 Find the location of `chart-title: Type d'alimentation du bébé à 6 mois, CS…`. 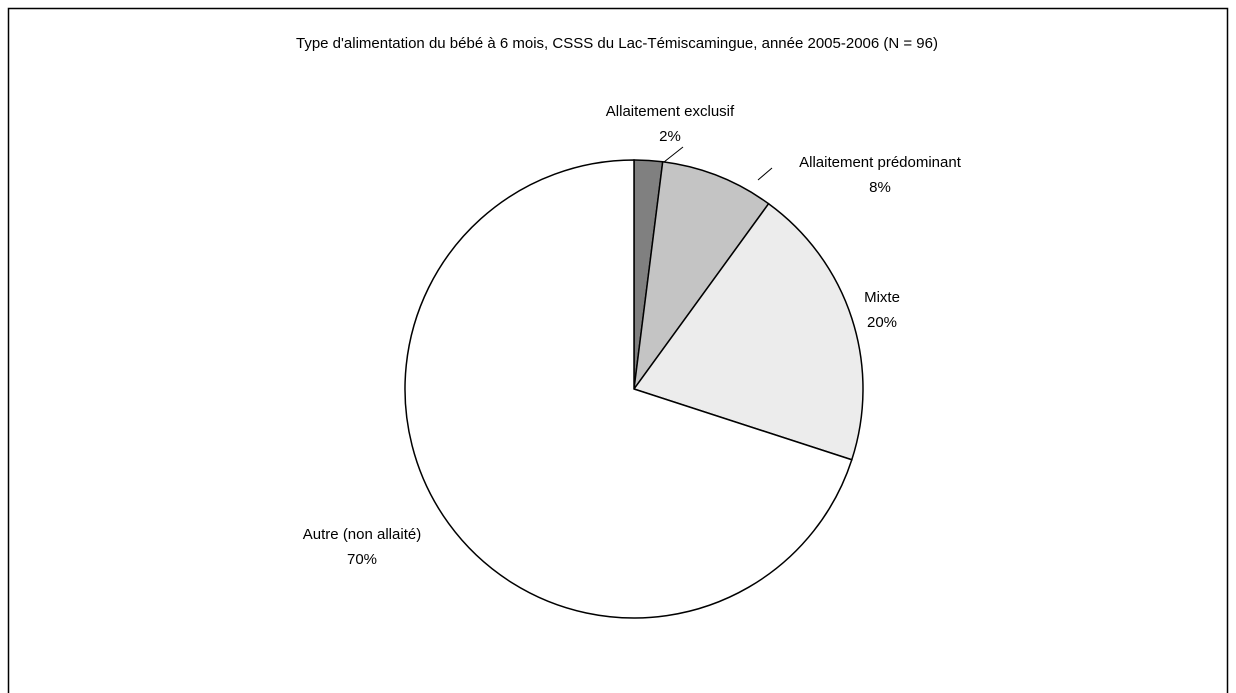

chart-title: Type d'alimentation du bébé à 6 mois, CS… is located at coordinates (617, 43).